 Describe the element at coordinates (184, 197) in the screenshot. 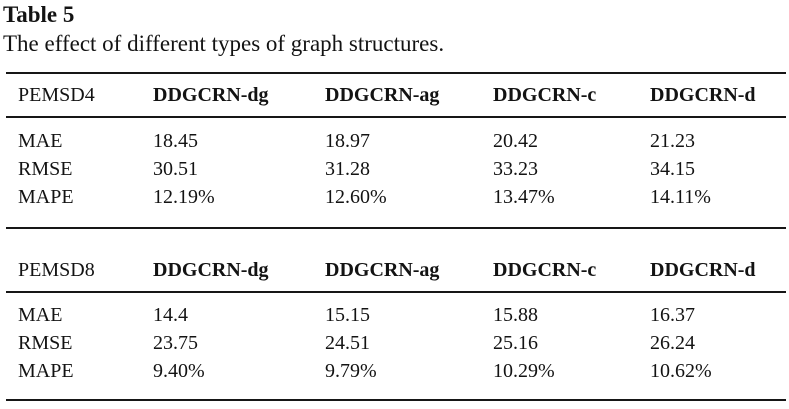

I see `value-cell: 12.19%` at that location.